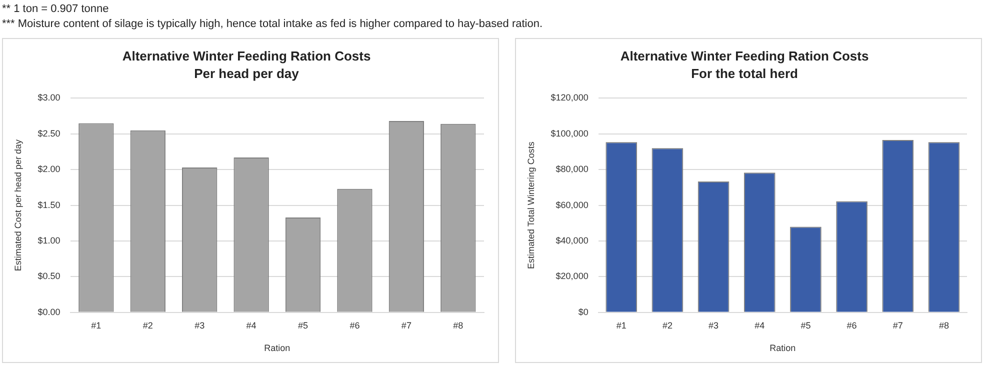 The width and height of the screenshot is (991, 377). I want to click on y-tick-label: $20,000, so click(572, 276).